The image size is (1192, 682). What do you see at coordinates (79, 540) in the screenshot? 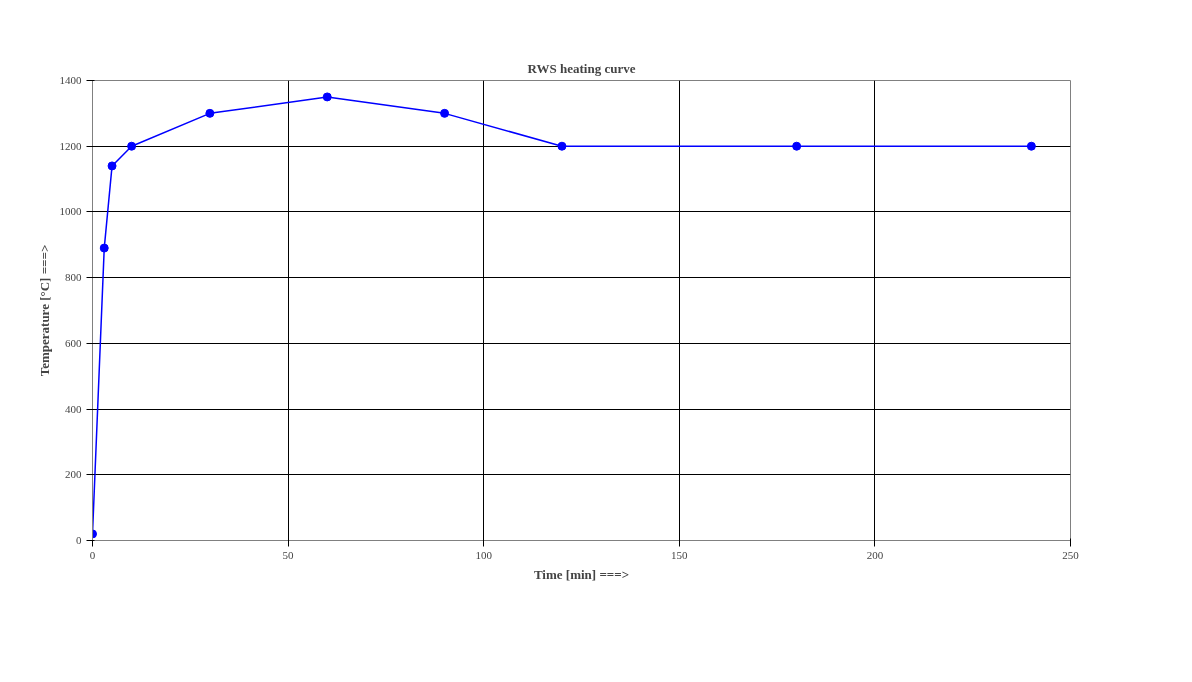
I see `y-tick-label: 0` at bounding box center [79, 540].